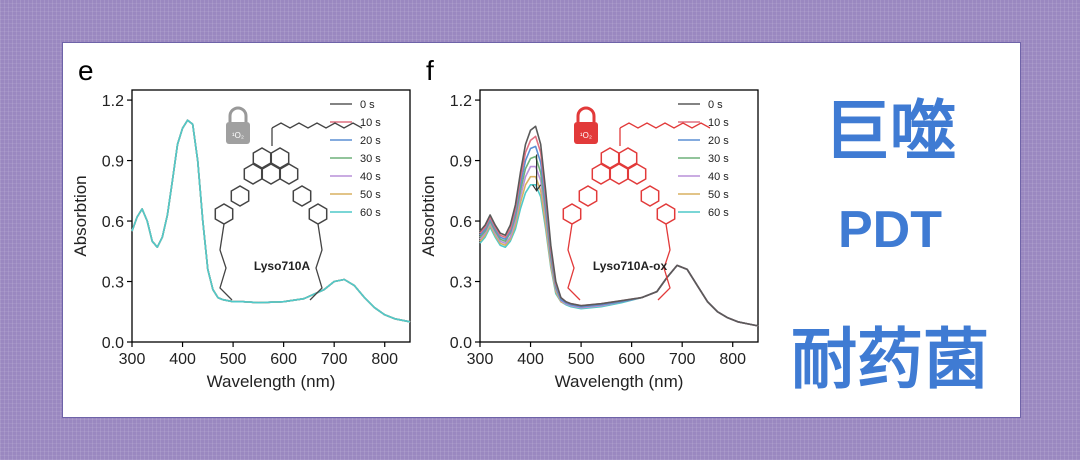 Image resolution: width=1080 pixels, height=460 pixels. I want to click on series-line-30s, so click(271, 221).